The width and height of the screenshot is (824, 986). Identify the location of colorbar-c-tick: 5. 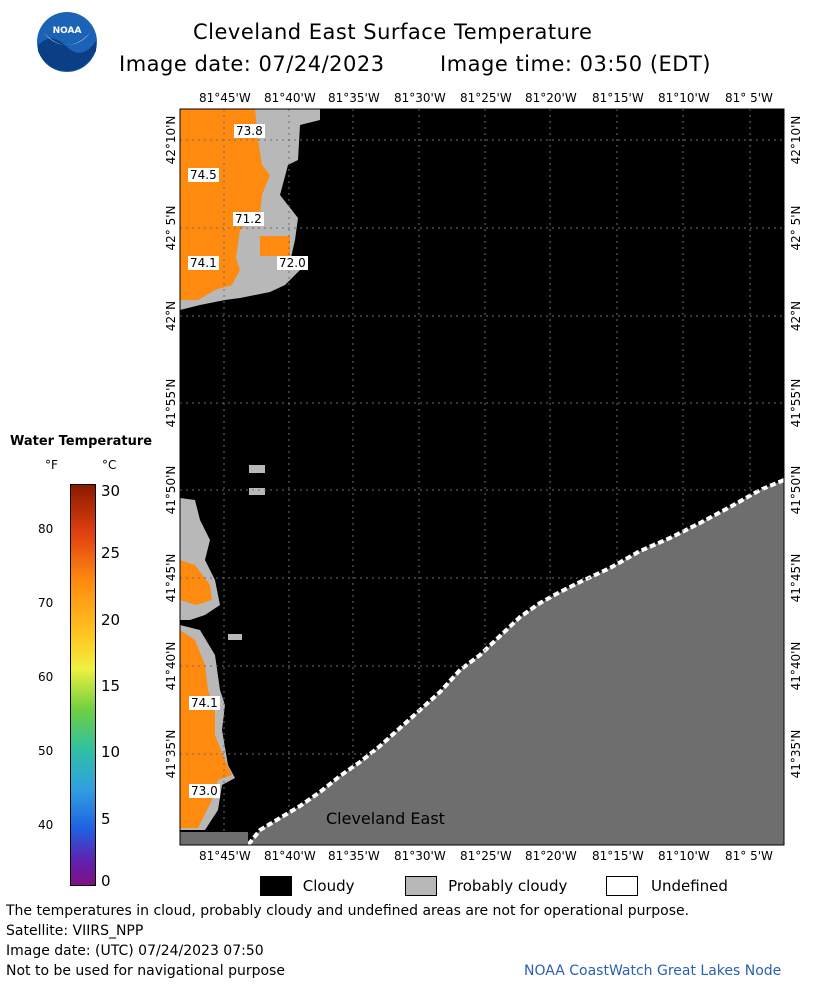
(106, 819).